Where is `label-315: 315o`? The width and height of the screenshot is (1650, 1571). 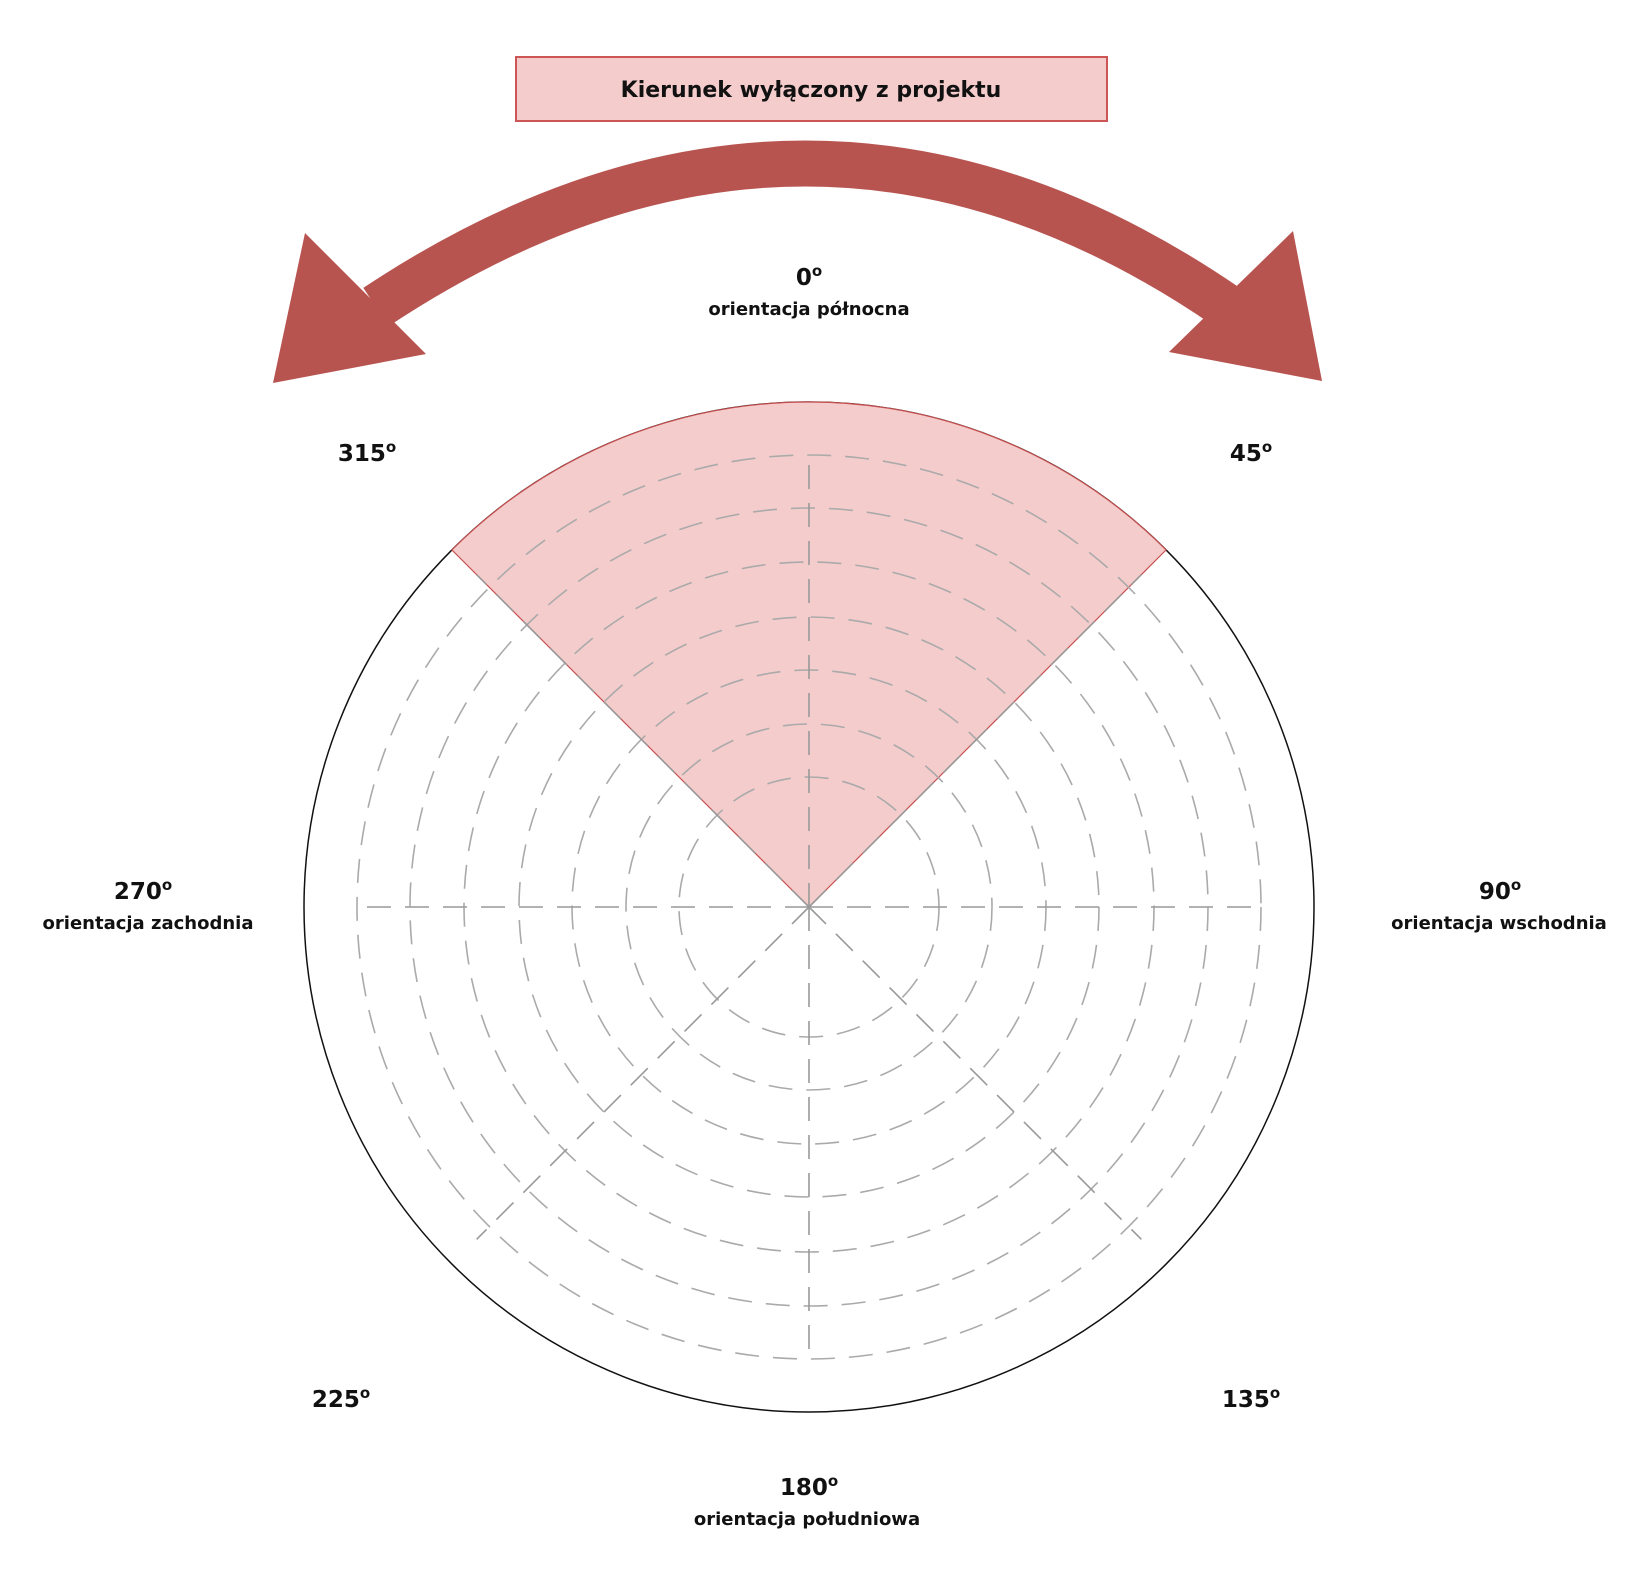 label-315: 315o is located at coordinates (367, 452).